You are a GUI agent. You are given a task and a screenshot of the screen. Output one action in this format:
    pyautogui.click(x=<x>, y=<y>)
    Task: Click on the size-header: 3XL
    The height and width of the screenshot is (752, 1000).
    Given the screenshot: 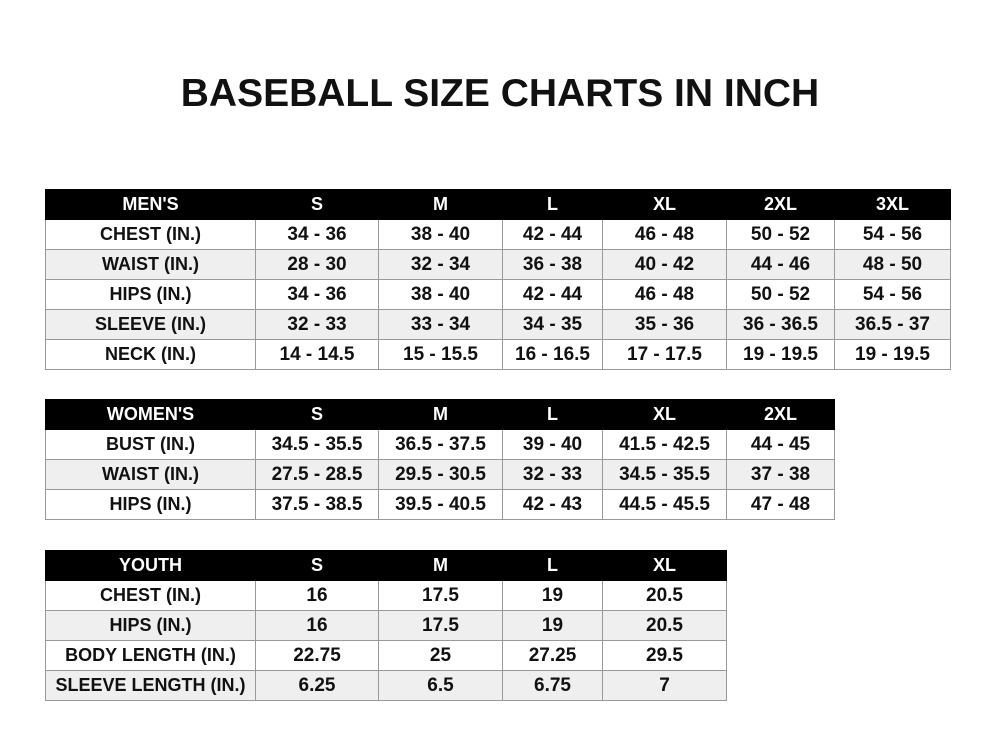 What is the action you would take?
    pyautogui.click(x=892, y=204)
    